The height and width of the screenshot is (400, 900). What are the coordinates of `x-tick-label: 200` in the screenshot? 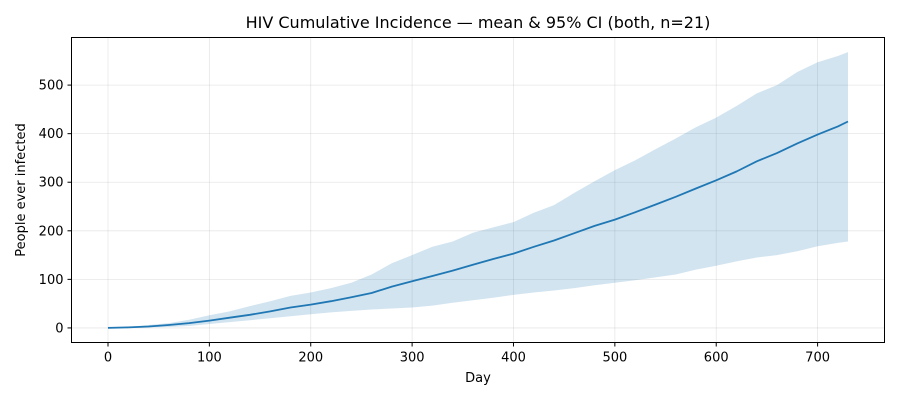 It's located at (310, 358).